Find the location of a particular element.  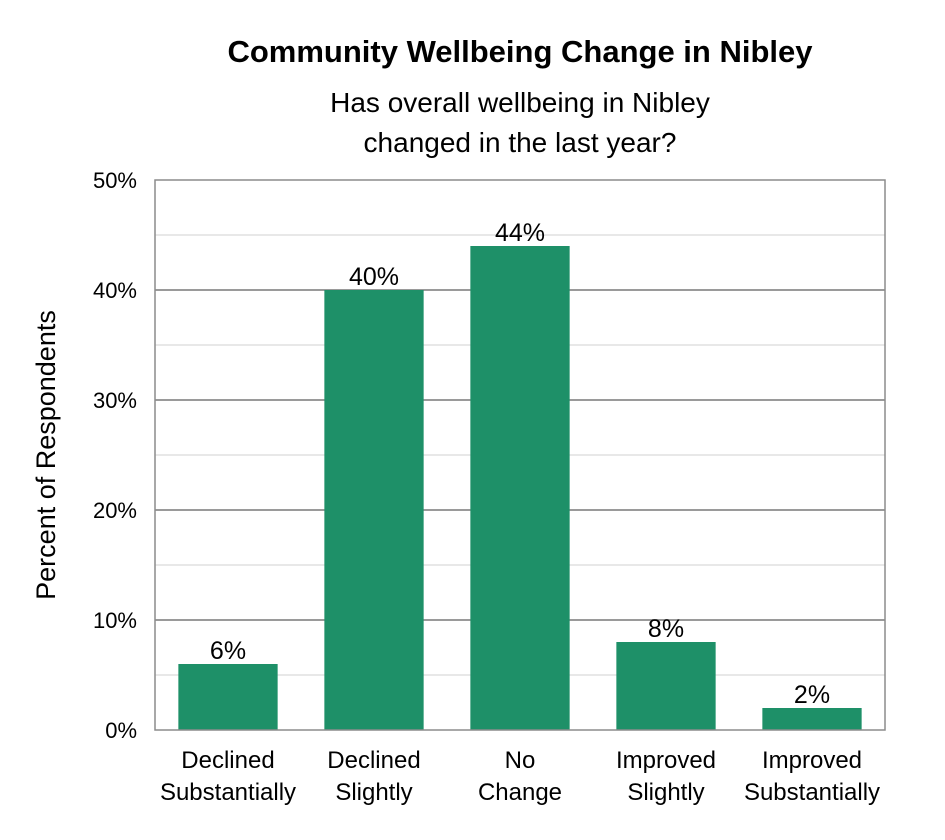

y-tick-label: 20% is located at coordinates (115, 510).